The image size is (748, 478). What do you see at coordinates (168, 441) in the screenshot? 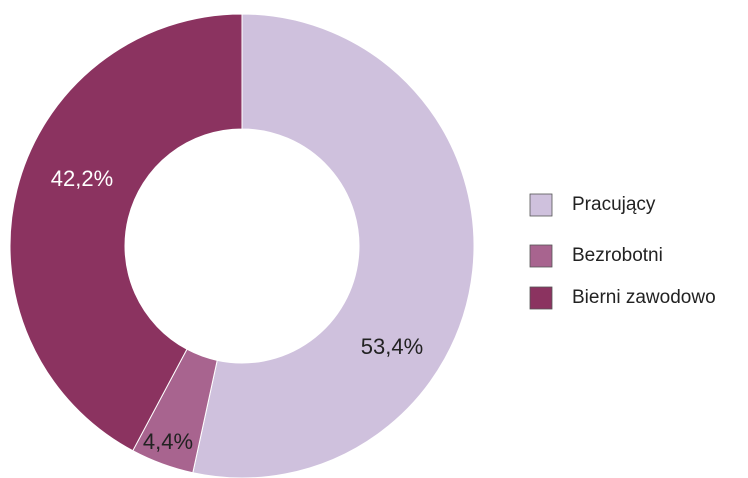
I see `data-label: 4,4%` at bounding box center [168, 441].